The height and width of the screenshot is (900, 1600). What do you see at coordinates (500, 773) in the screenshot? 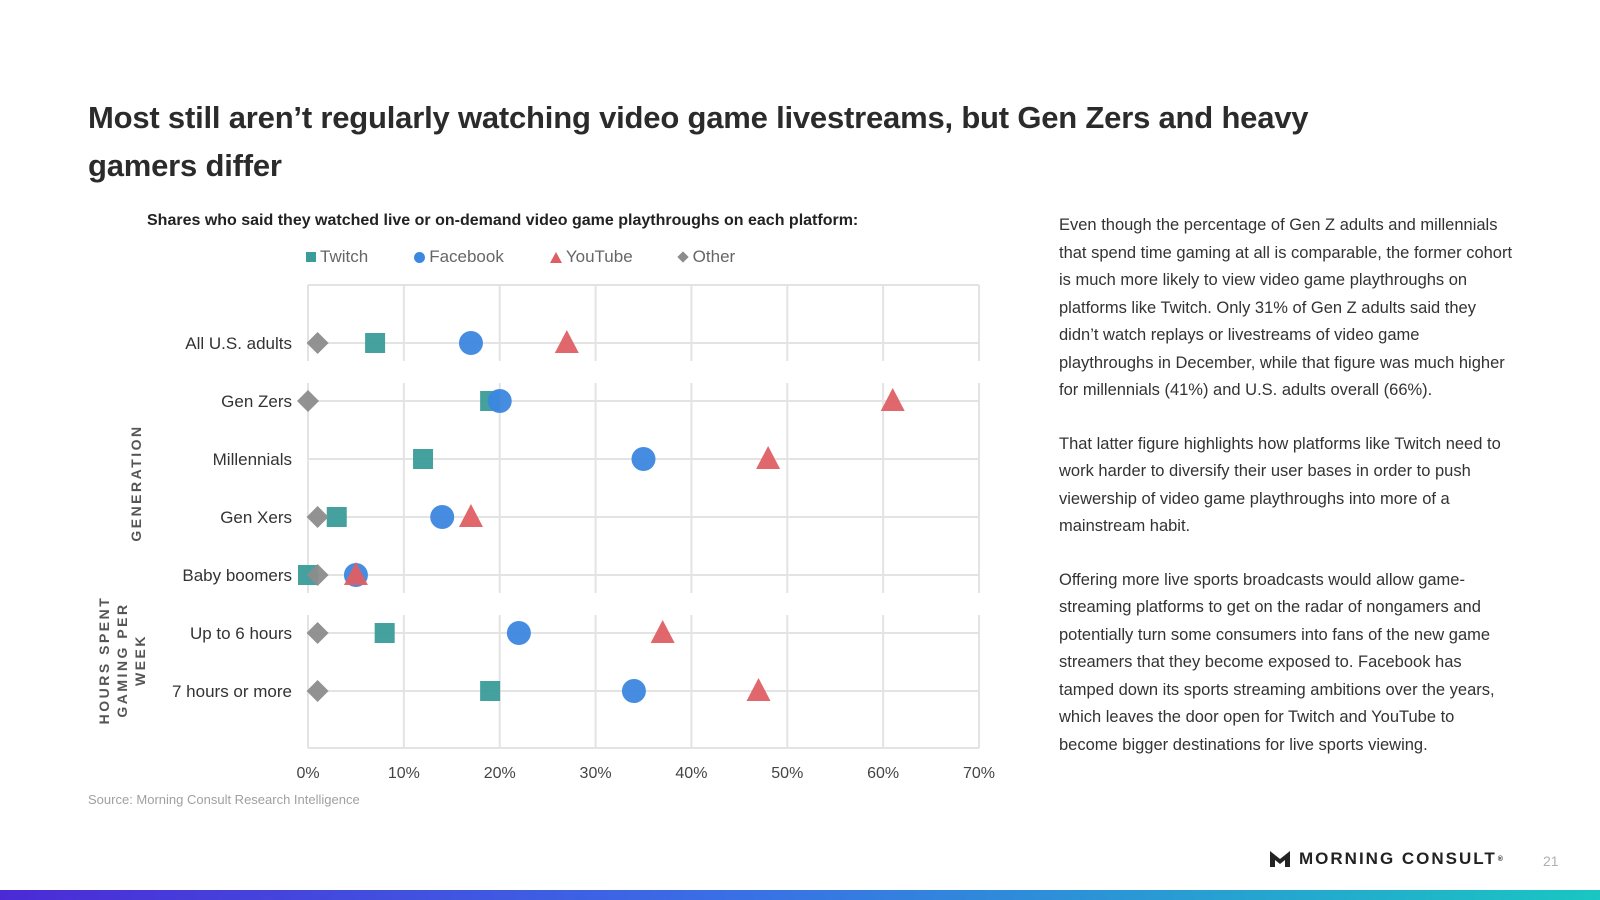
I see `x-tick-label: 20%` at bounding box center [500, 773].